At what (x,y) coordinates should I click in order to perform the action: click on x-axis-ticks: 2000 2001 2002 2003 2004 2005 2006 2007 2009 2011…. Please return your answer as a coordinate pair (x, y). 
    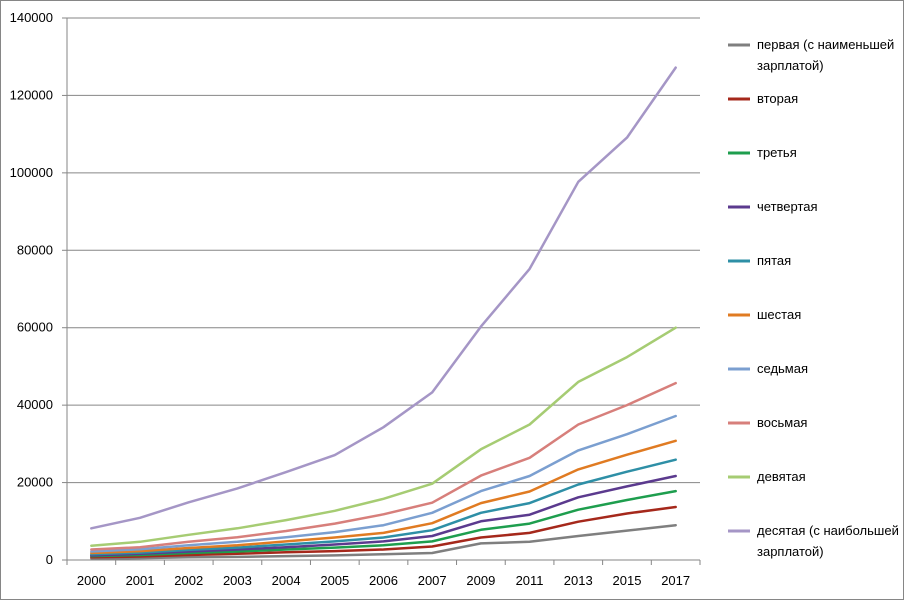
    Looking at the image, I should click on (383, 574).